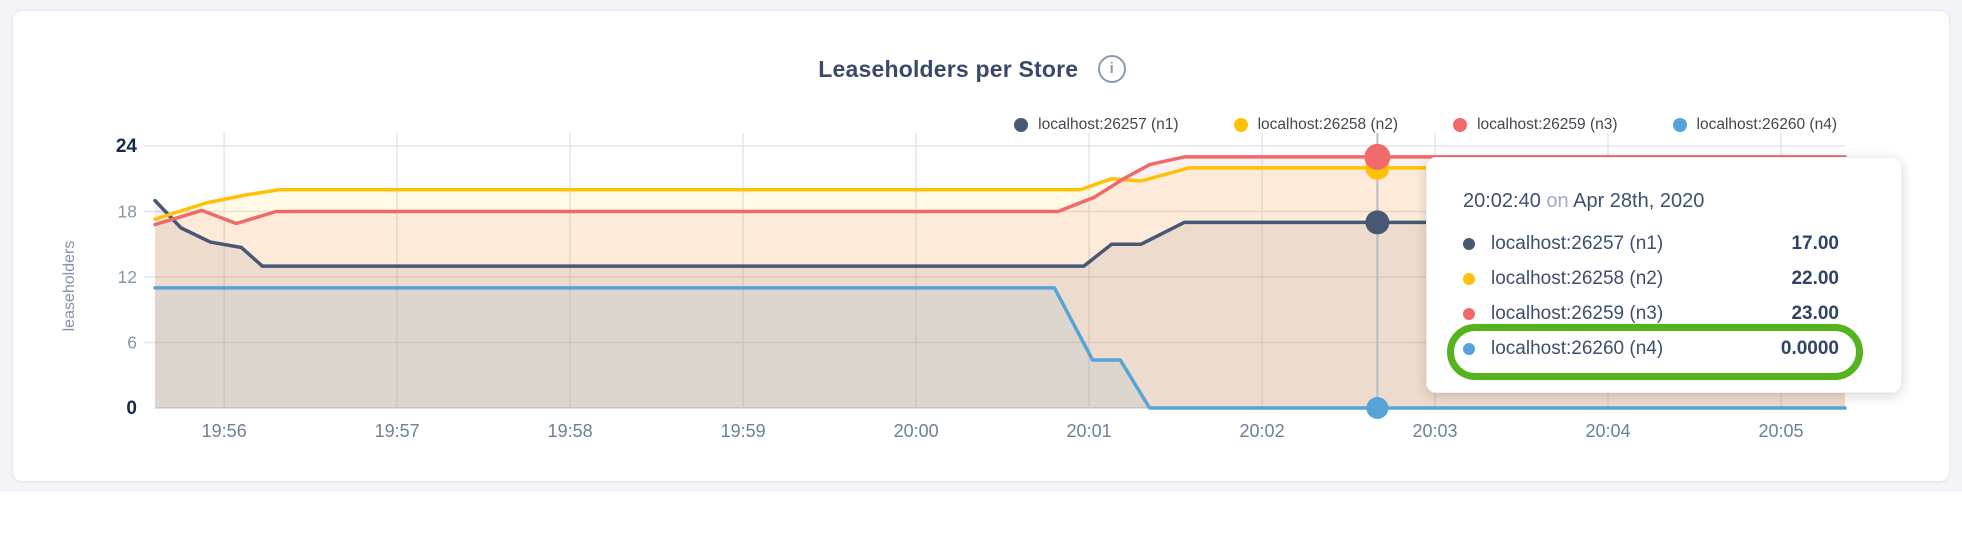 This screenshot has height=534, width=1962. I want to click on tooltip-value-n3: 23.00, so click(1815, 313).